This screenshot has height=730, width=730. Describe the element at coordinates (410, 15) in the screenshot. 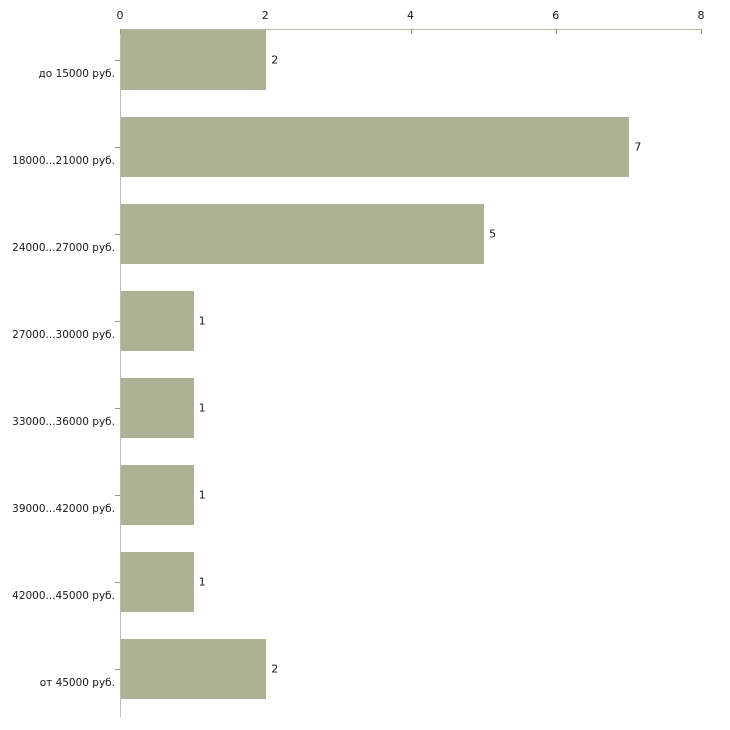

I see `x-tick-label: 4` at that location.